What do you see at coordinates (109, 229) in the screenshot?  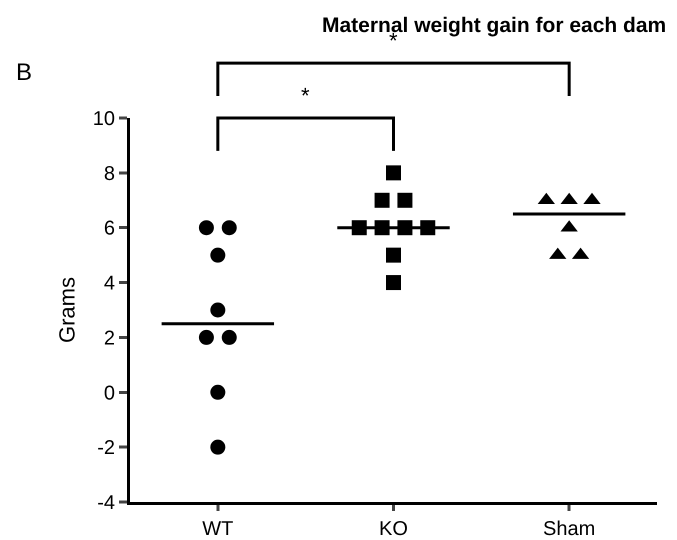 I see `y-tick-label: 6` at bounding box center [109, 229].